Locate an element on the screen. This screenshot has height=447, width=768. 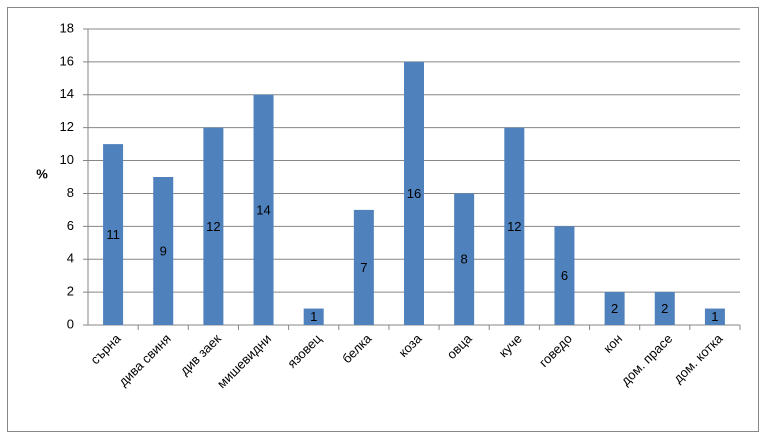
data-label: 14 is located at coordinates (263, 209).